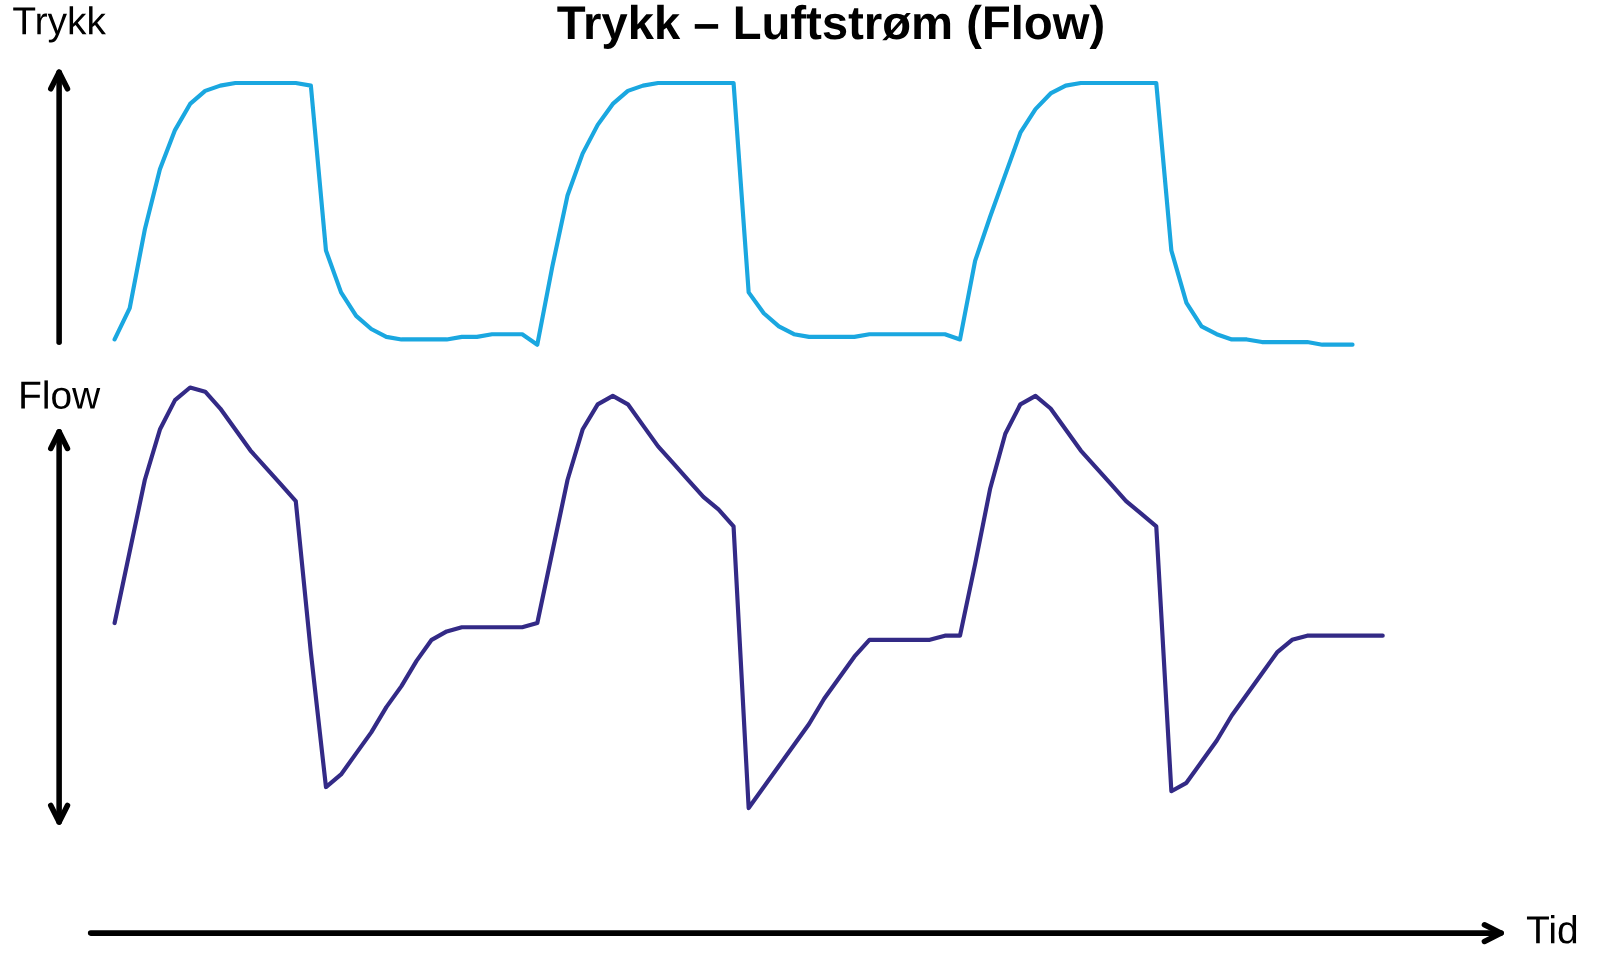 Image resolution: width=1598 pixels, height=972 pixels. What do you see at coordinates (1551, 929) in the screenshot?
I see `x-axis-title: Tid` at bounding box center [1551, 929].